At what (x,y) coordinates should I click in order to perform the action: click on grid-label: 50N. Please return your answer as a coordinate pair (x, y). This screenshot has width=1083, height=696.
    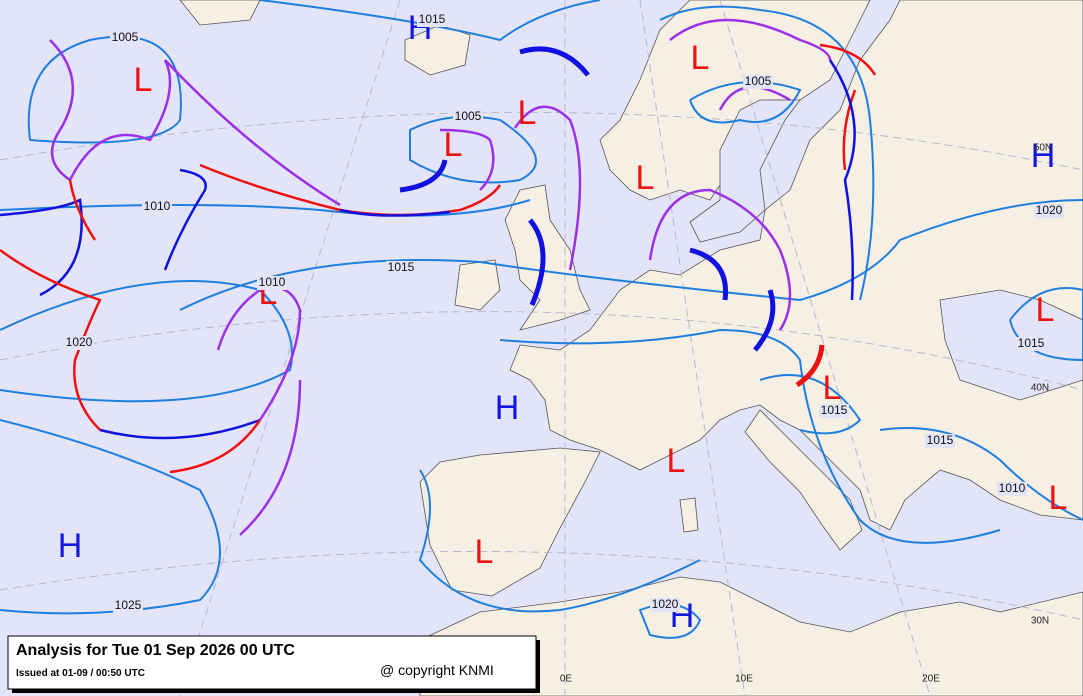
    Looking at the image, I should click on (1043, 148).